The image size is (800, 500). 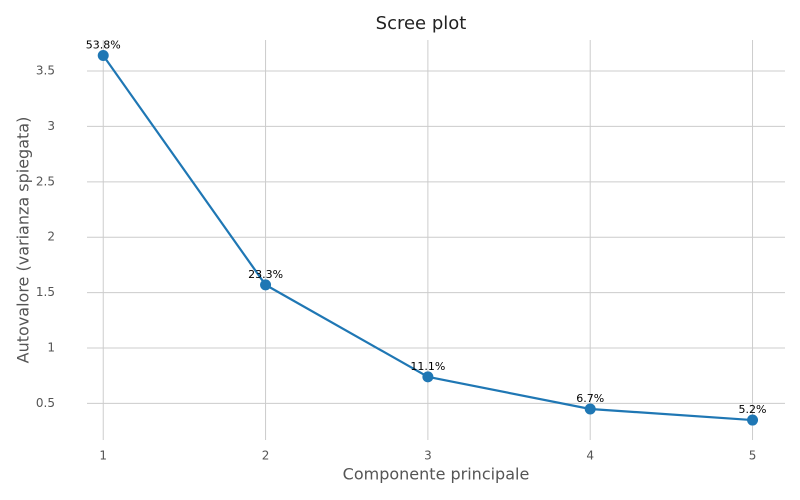 What do you see at coordinates (51, 237) in the screenshot?
I see `y-tick-label: 2` at bounding box center [51, 237].